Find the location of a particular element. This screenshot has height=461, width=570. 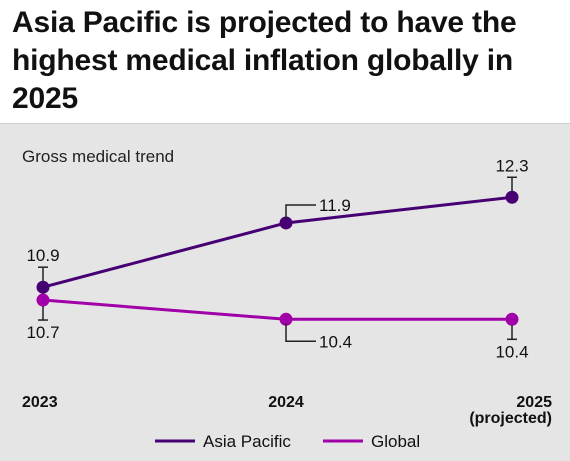

asia-pacific-data-label-2024: 11.9 is located at coordinates (335, 205).